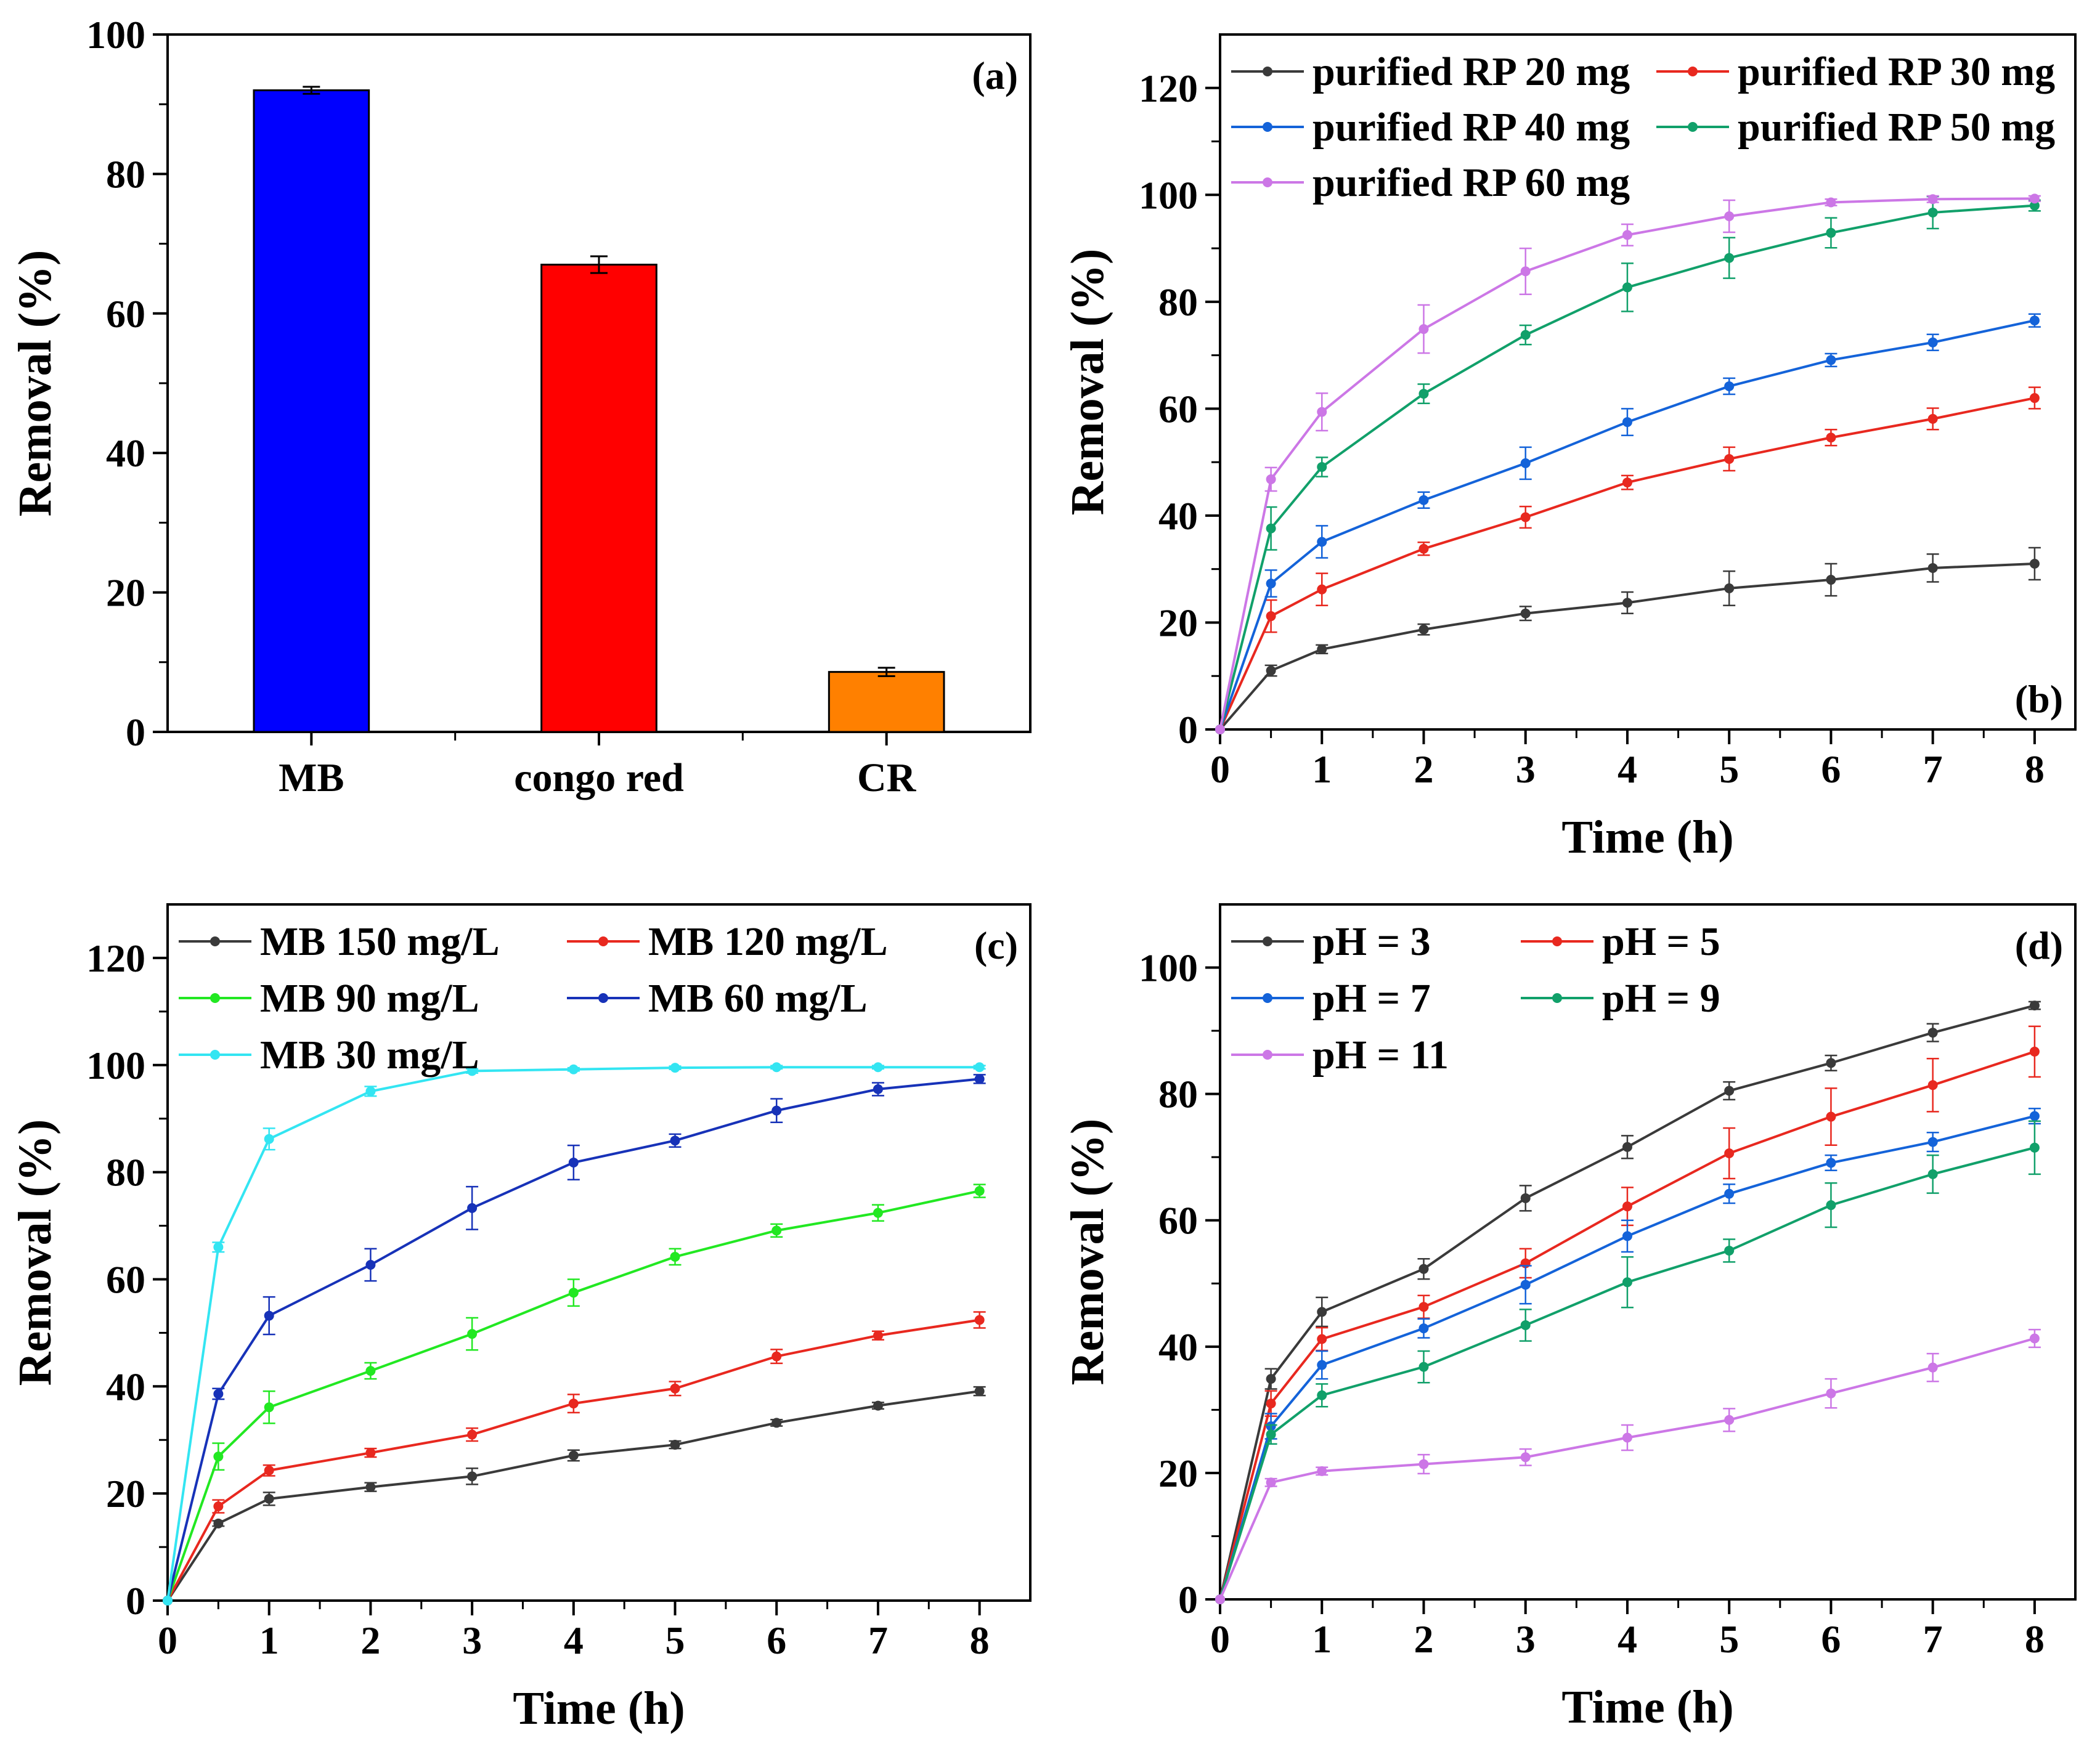  I want to click on x-tick-label: 6, so click(1831, 769).